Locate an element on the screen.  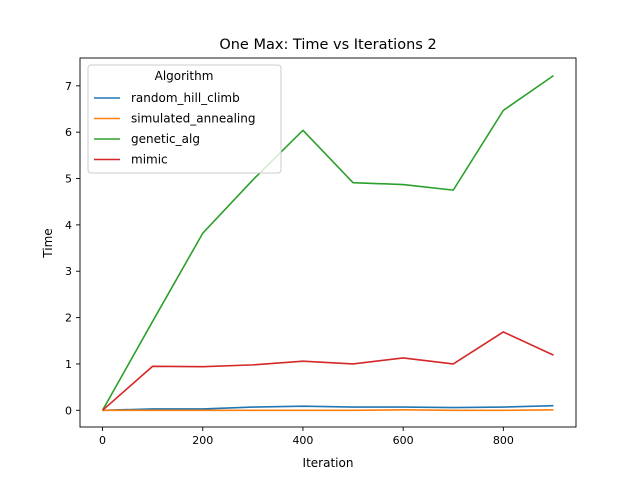
legend-label: simulated_annealing is located at coordinates (193, 119).